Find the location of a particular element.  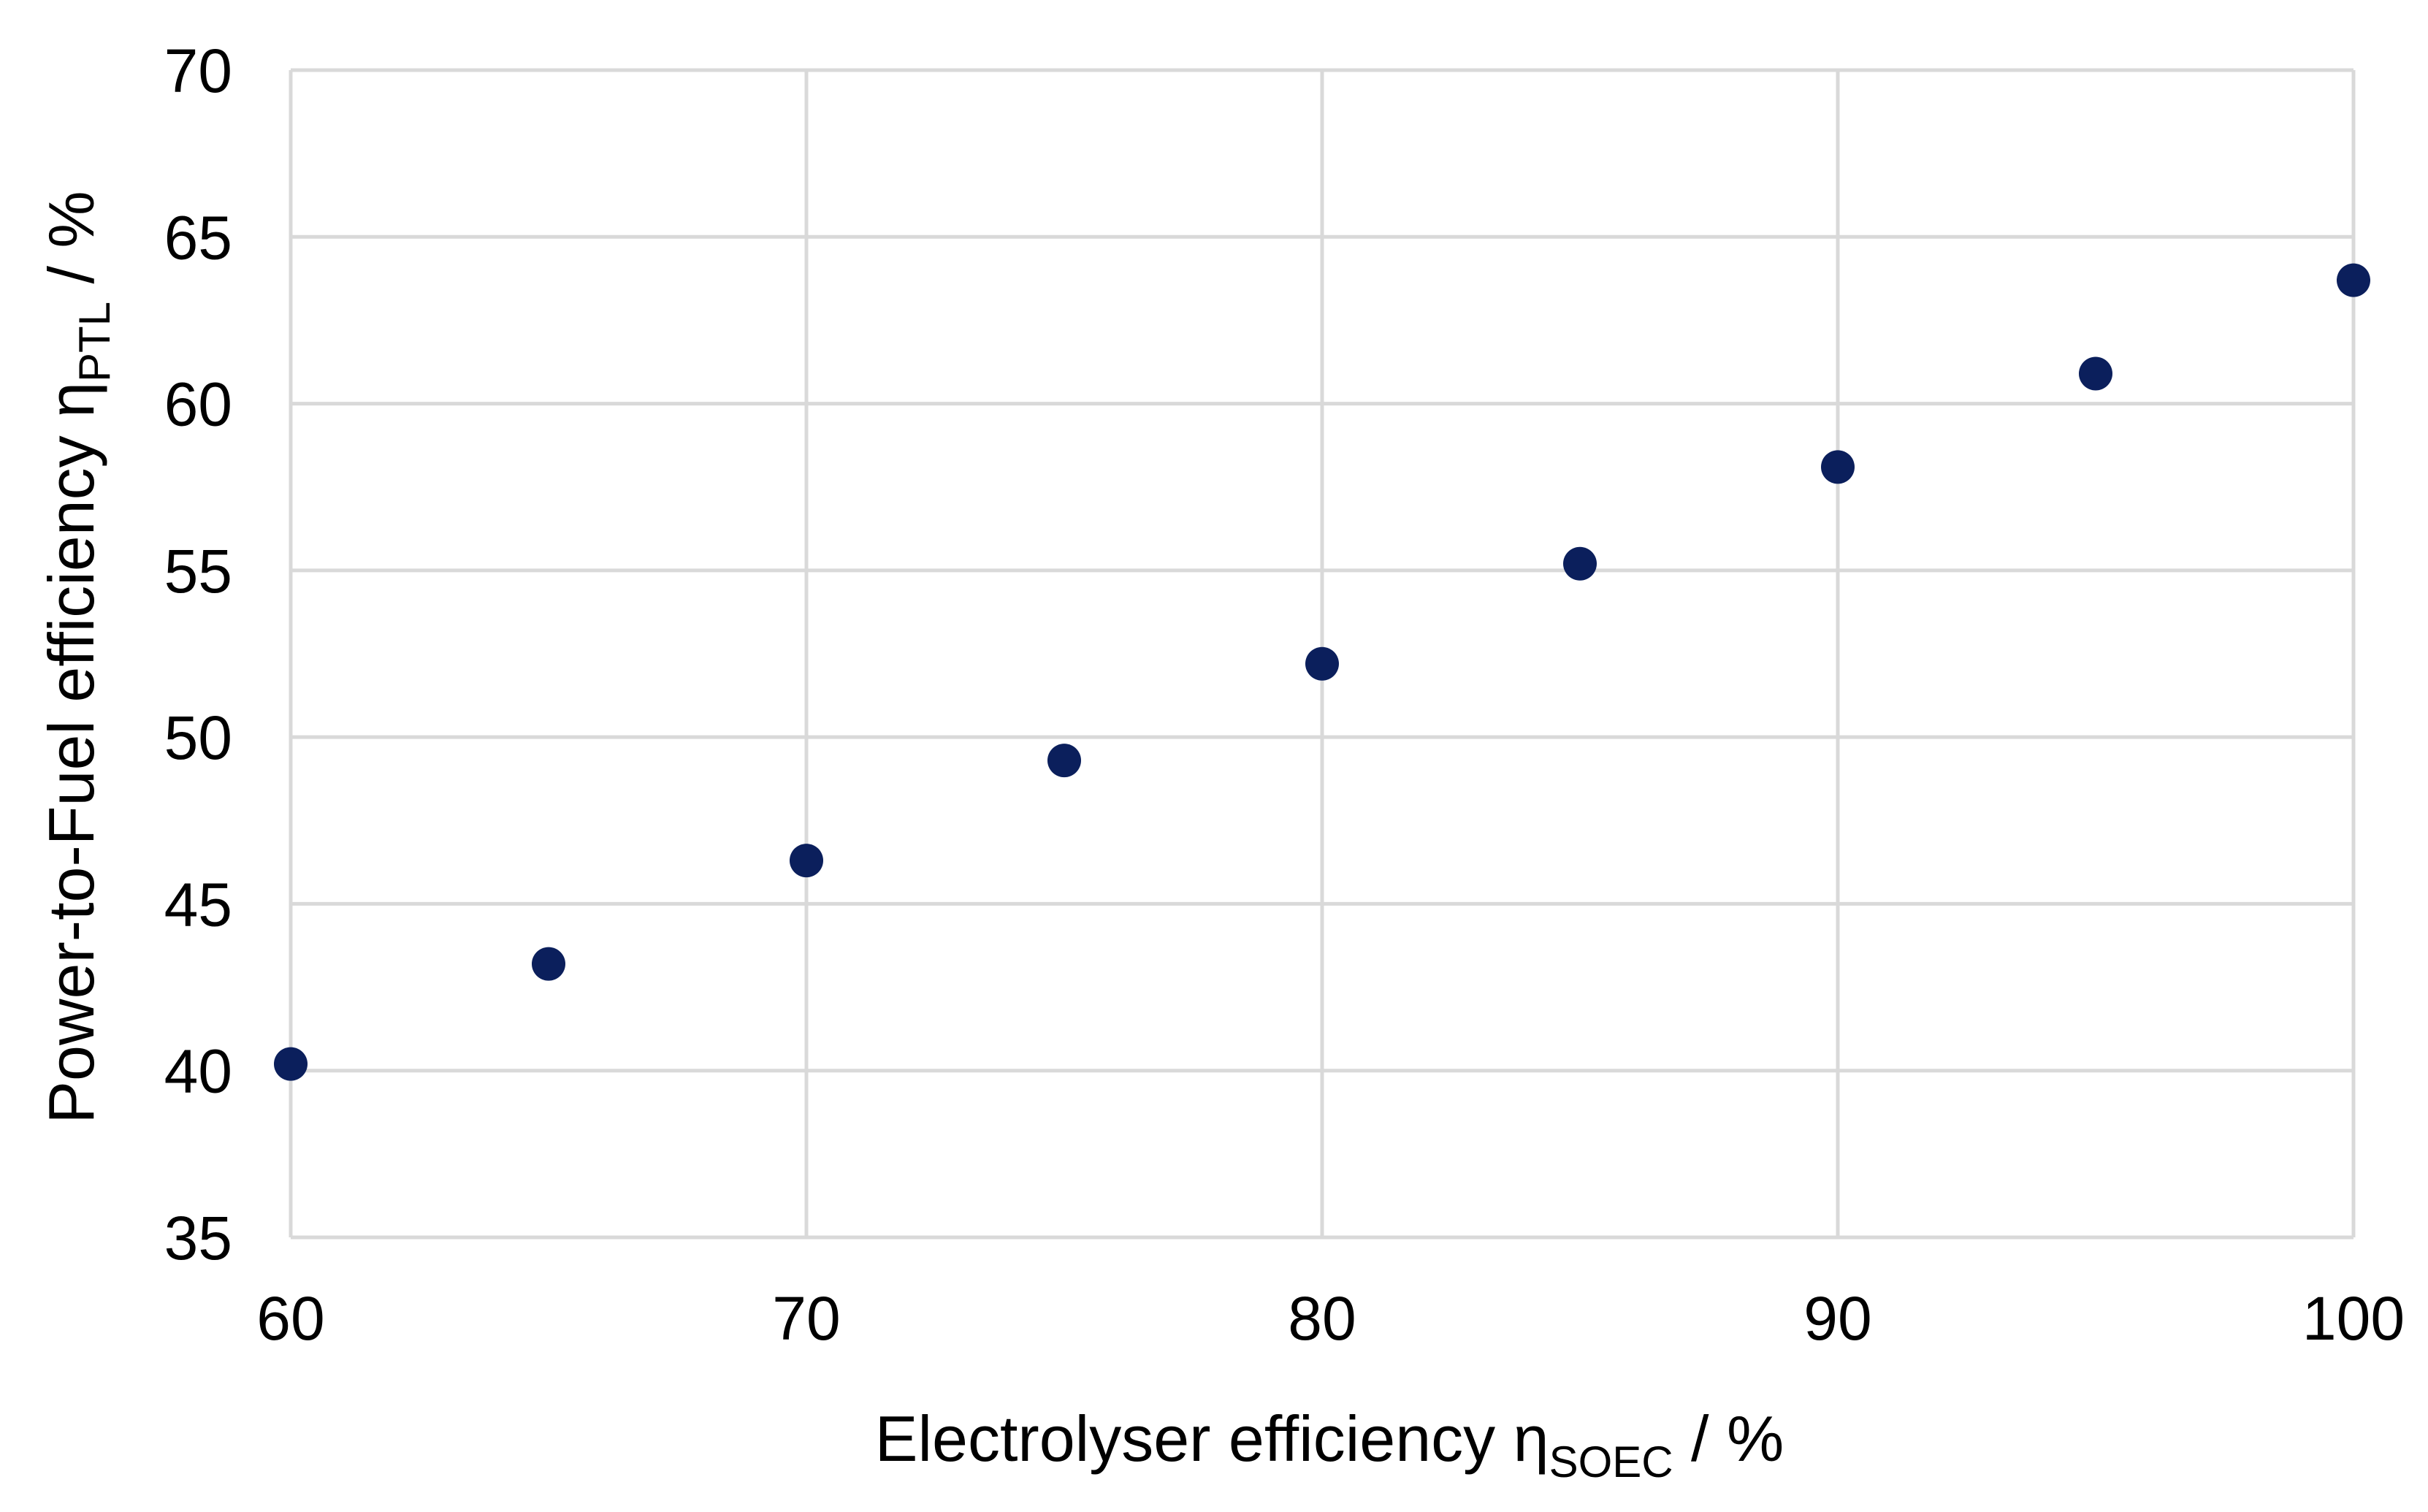

y-tick-label: 40 is located at coordinates (198, 1071).